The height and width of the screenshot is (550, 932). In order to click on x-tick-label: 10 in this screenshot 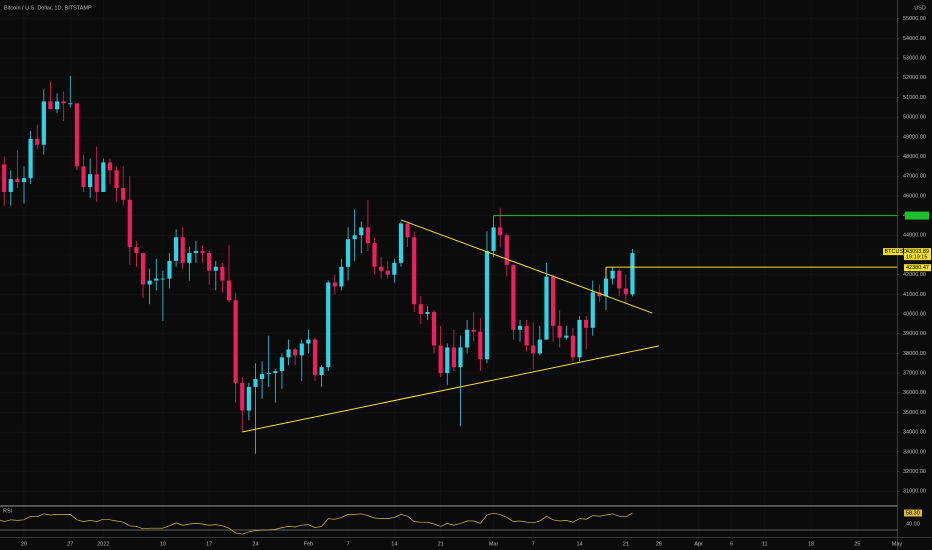, I will do `click(163, 544)`.